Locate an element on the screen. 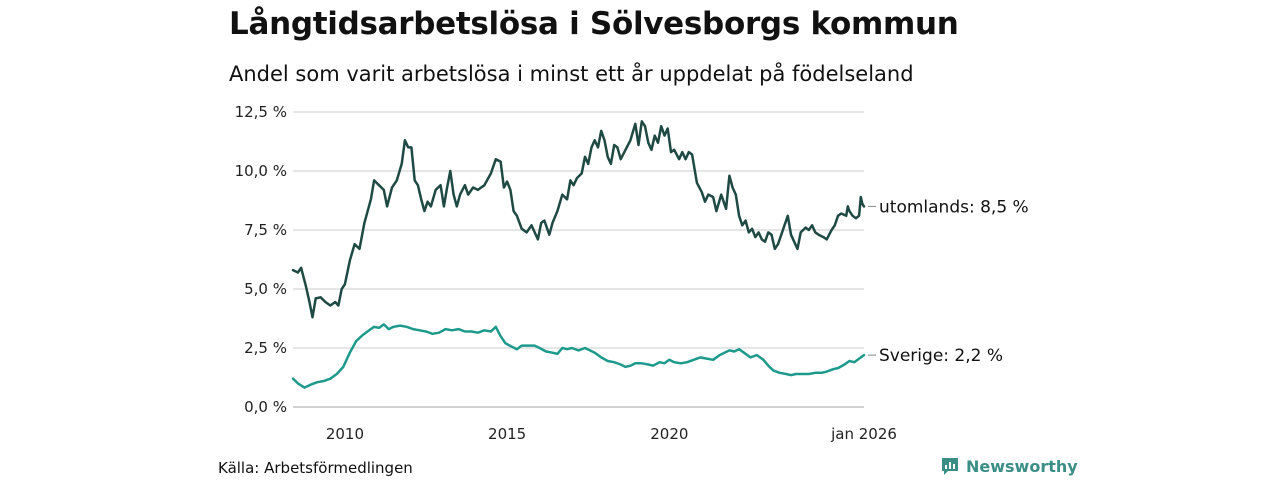  brand-name: Newsworthy is located at coordinates (1022, 466).